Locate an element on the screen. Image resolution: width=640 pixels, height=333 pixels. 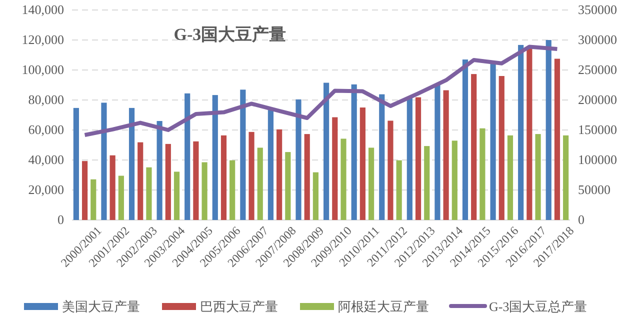
legend-label: G-3国大豆总产量 is located at coordinates (538, 306).